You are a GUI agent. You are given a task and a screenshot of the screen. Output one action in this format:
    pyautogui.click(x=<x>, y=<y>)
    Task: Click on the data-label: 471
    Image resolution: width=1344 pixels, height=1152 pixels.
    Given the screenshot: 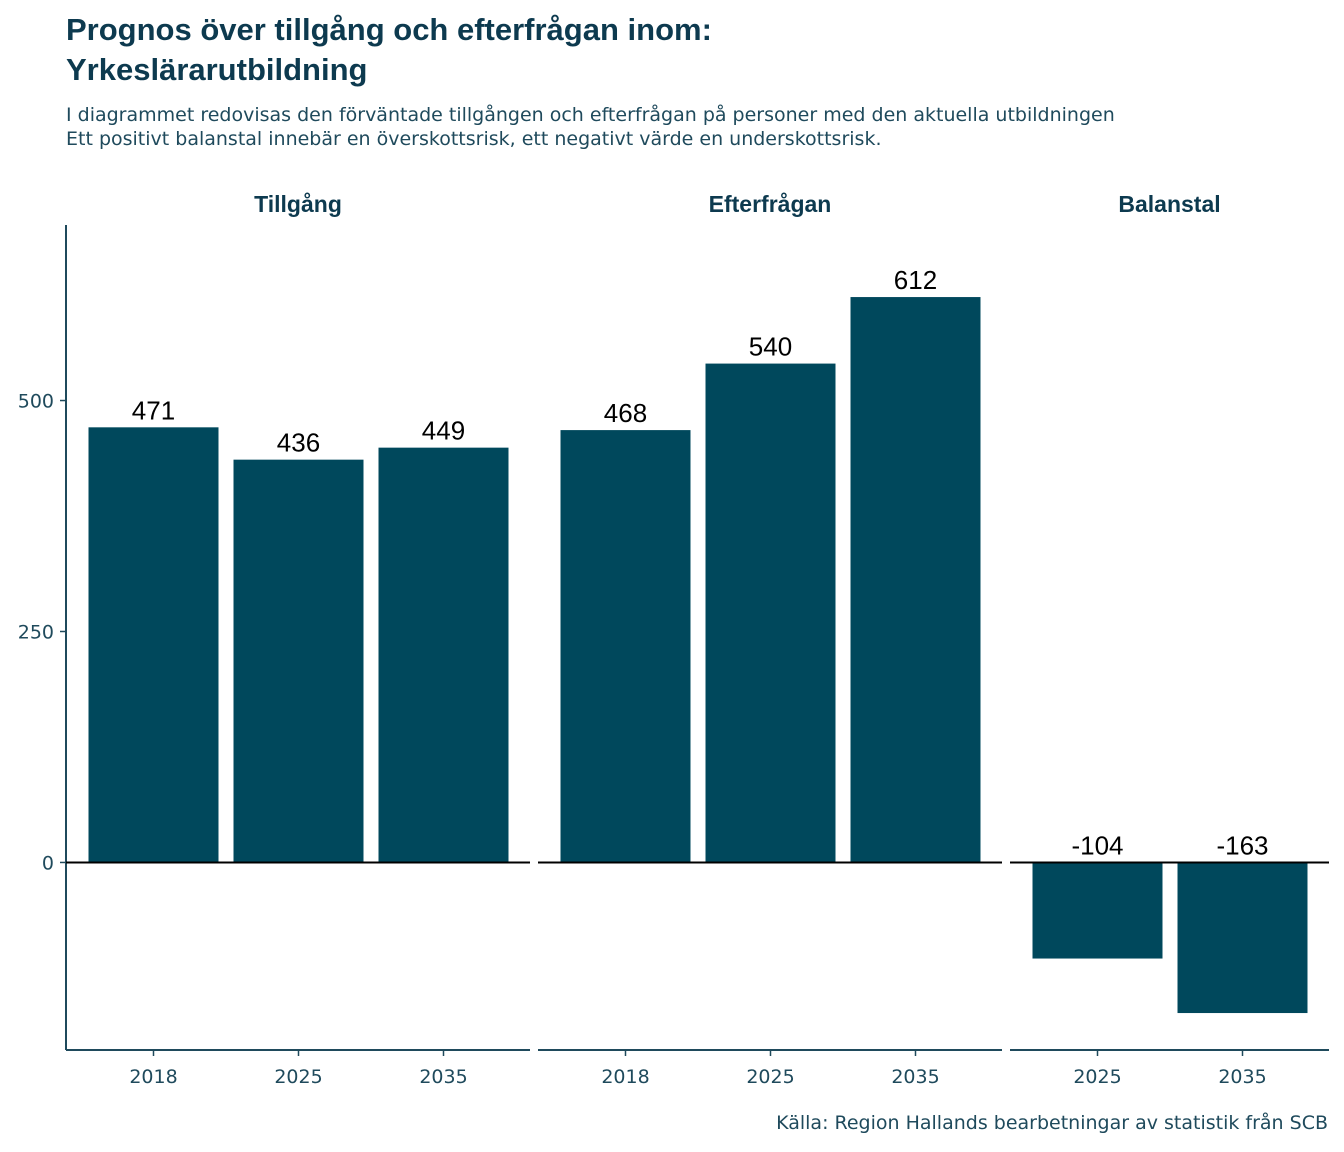 What is the action you would take?
    pyautogui.click(x=153, y=410)
    